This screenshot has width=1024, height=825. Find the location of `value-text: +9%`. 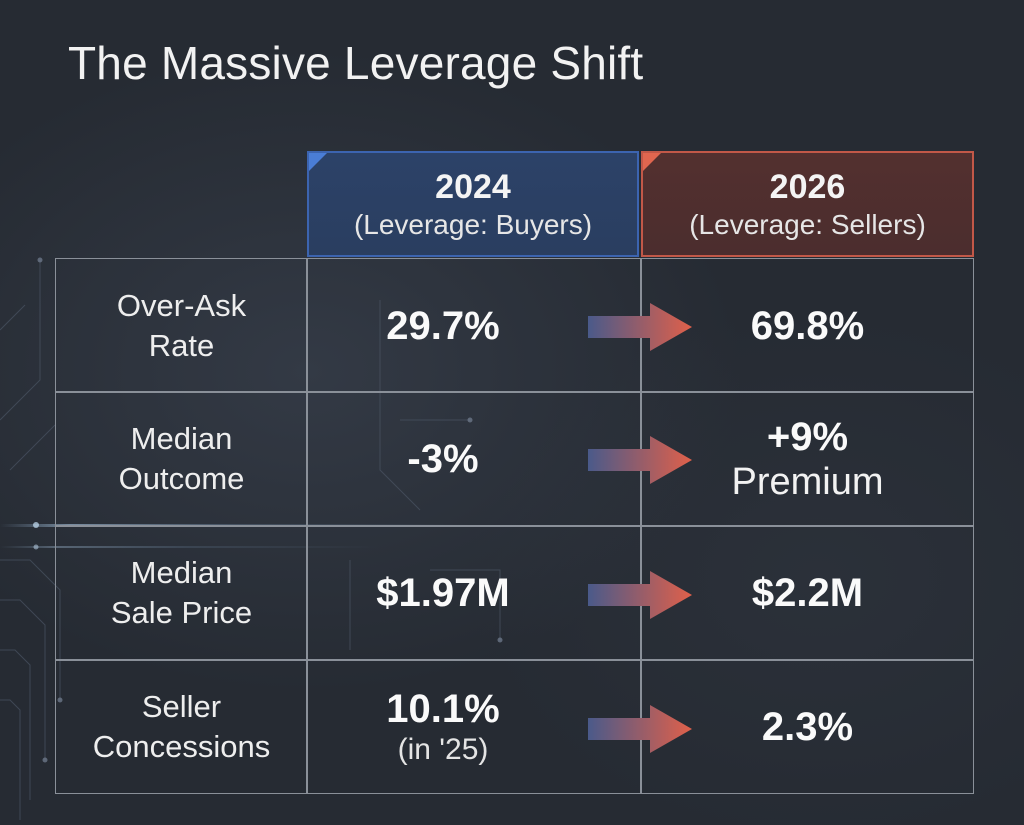

value-text: +9% is located at coordinates (807, 437).